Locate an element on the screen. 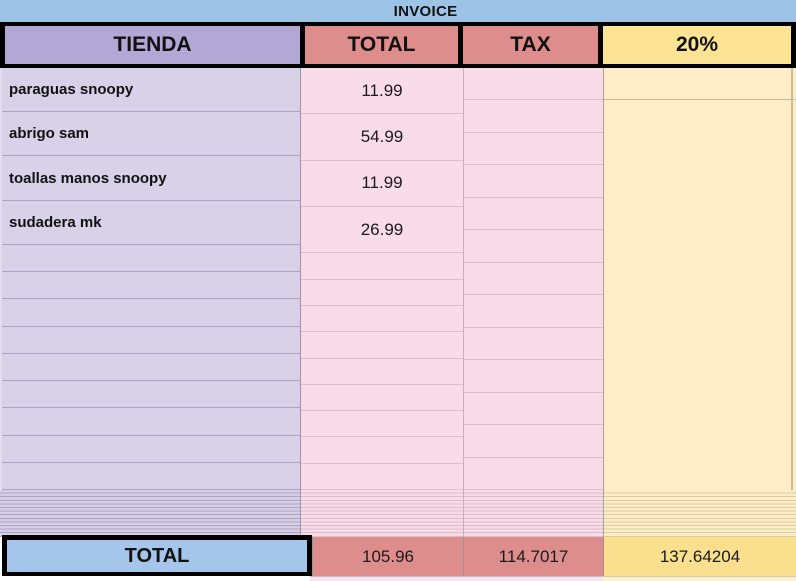  header-row: TIENDA TOTAL TAX 20% is located at coordinates (398, 45).